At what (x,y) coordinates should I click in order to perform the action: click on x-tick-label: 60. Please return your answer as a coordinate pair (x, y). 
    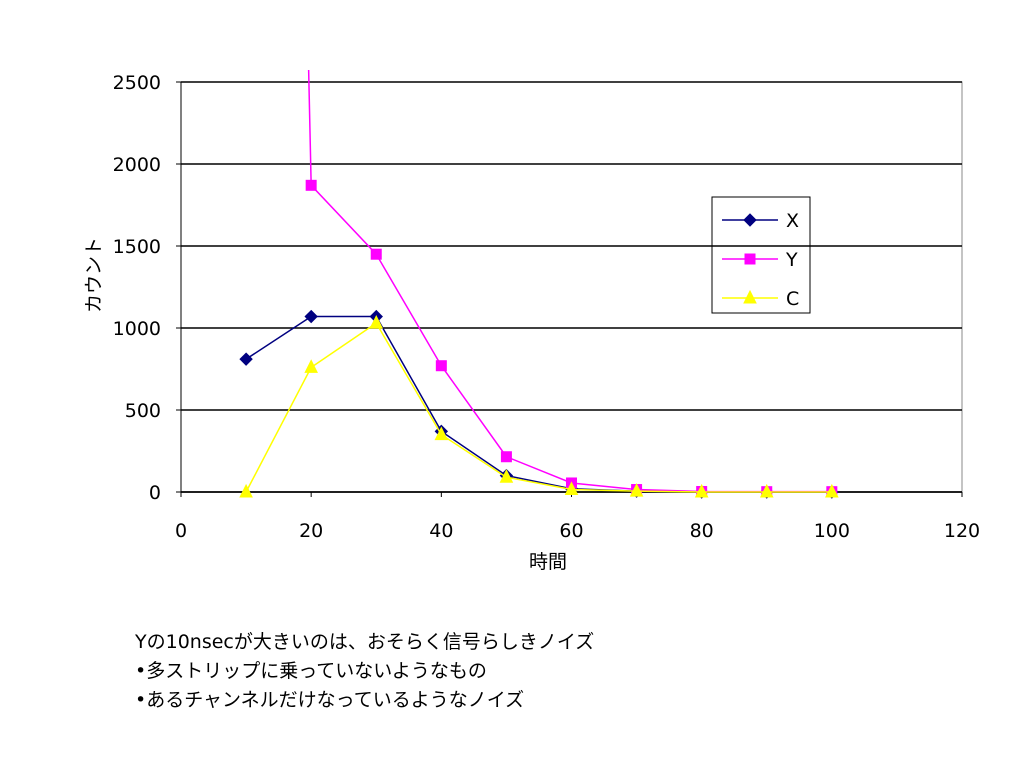
    Looking at the image, I should click on (571, 531).